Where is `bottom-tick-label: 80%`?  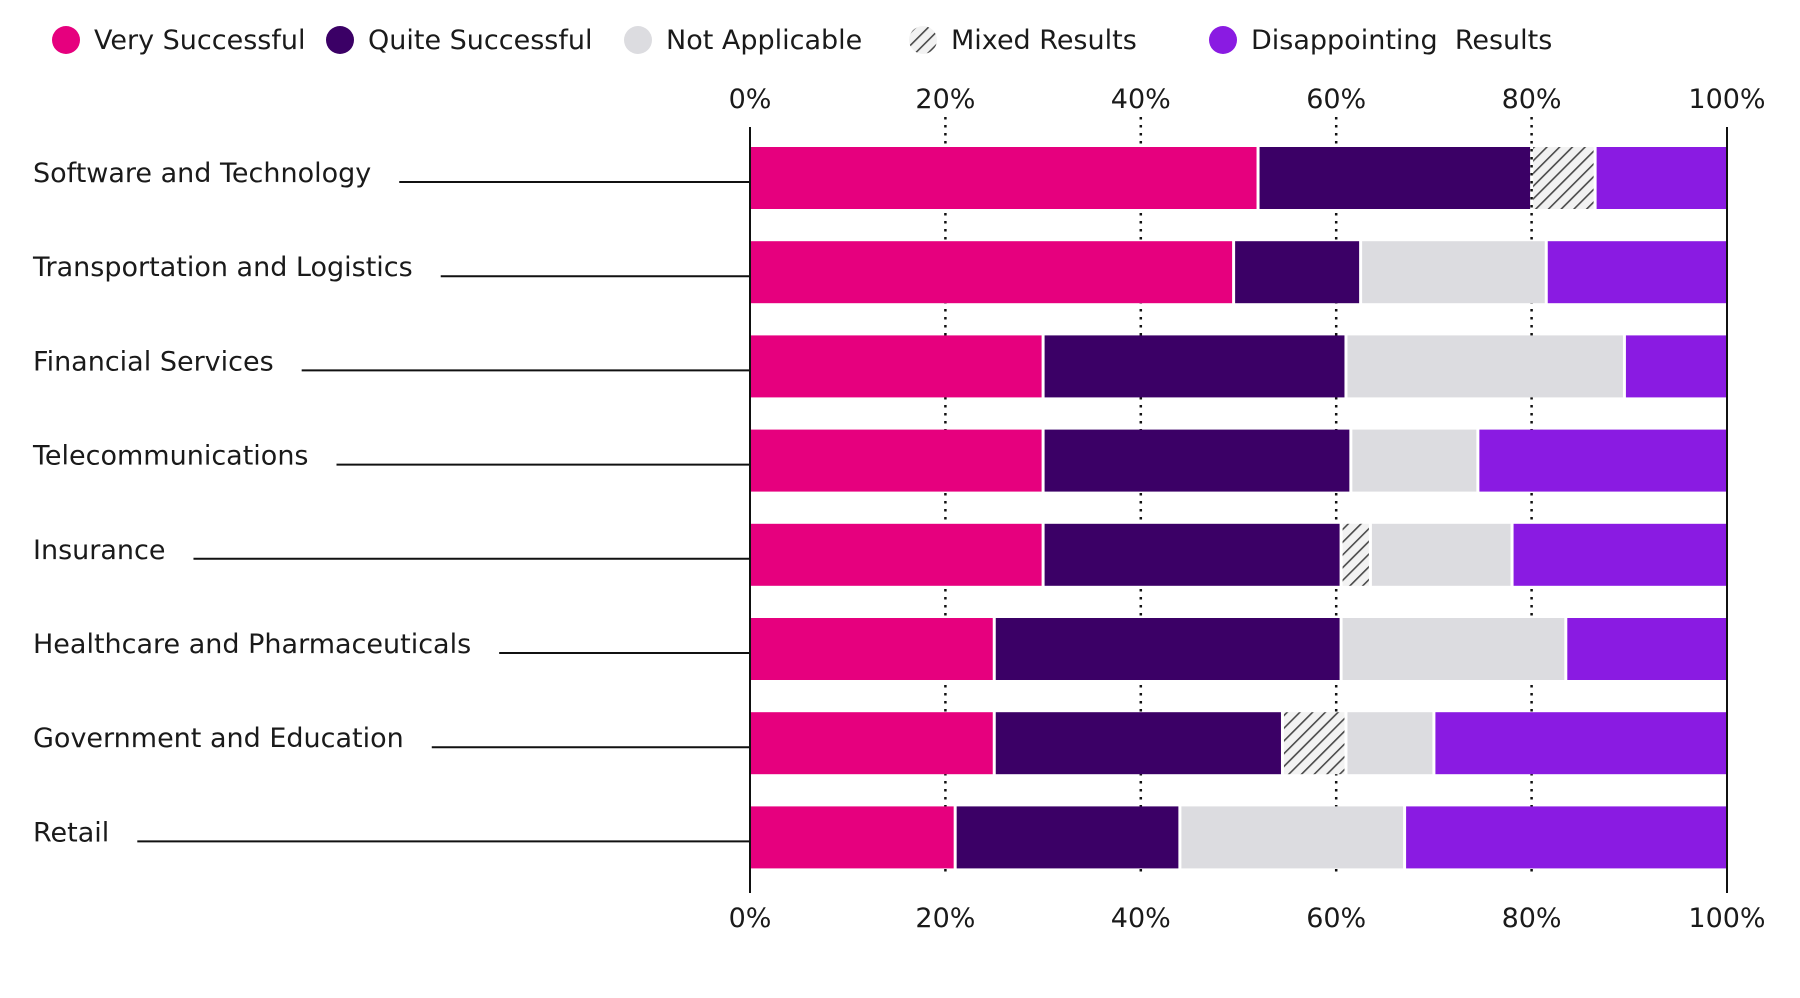 bottom-tick-label: 80% is located at coordinates (1532, 918).